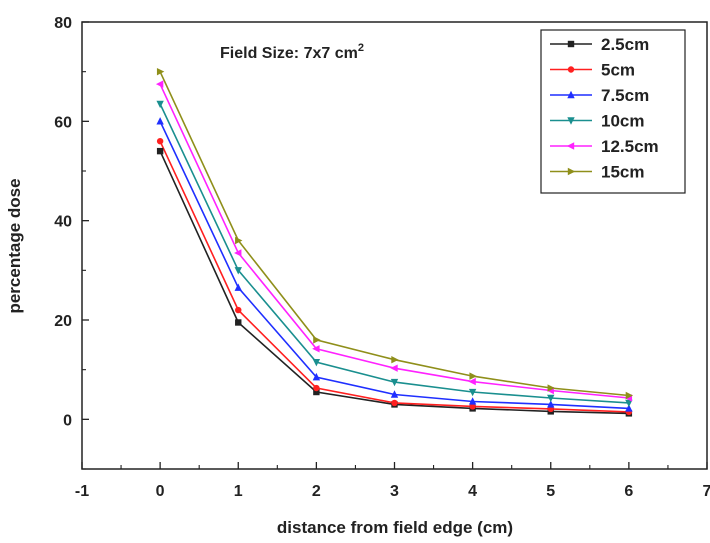 Image resolution: width=710 pixels, height=543 pixels. I want to click on y-tick-label: 20, so click(63, 321).